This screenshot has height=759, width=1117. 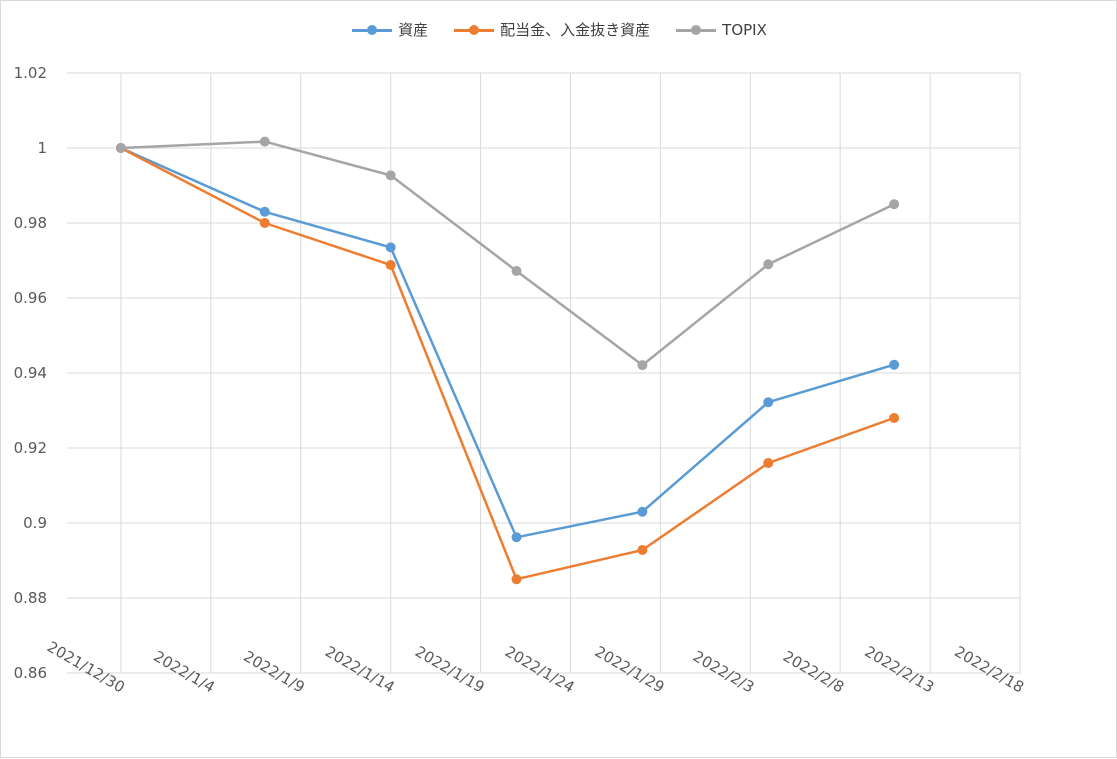 What do you see at coordinates (744, 29) in the screenshot?
I see `legend-label: TOPIX` at bounding box center [744, 29].